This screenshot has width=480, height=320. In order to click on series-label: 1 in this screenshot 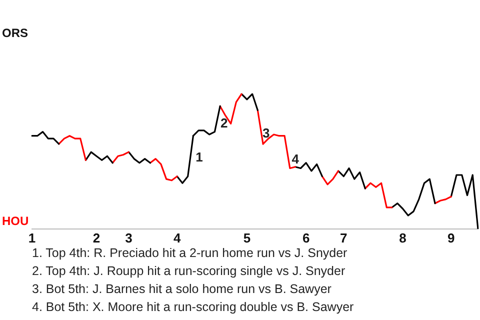, I will do `click(199, 156)`.